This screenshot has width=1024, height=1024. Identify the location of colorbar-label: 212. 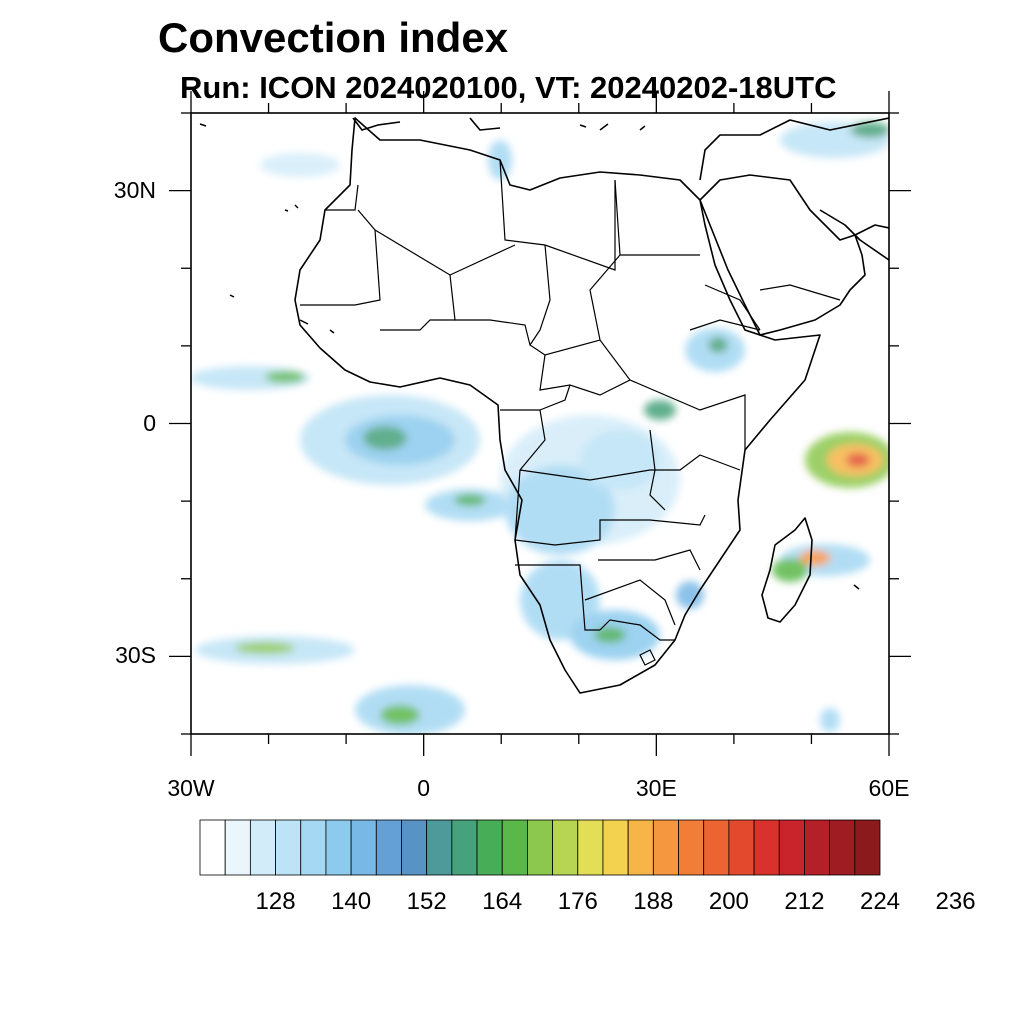
(804, 901).